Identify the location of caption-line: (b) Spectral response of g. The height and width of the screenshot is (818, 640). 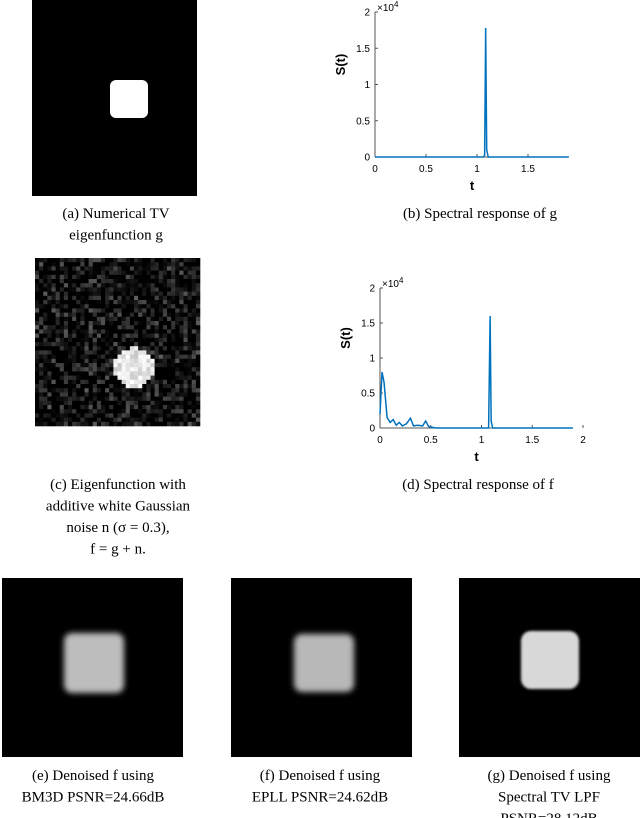
(480, 214).